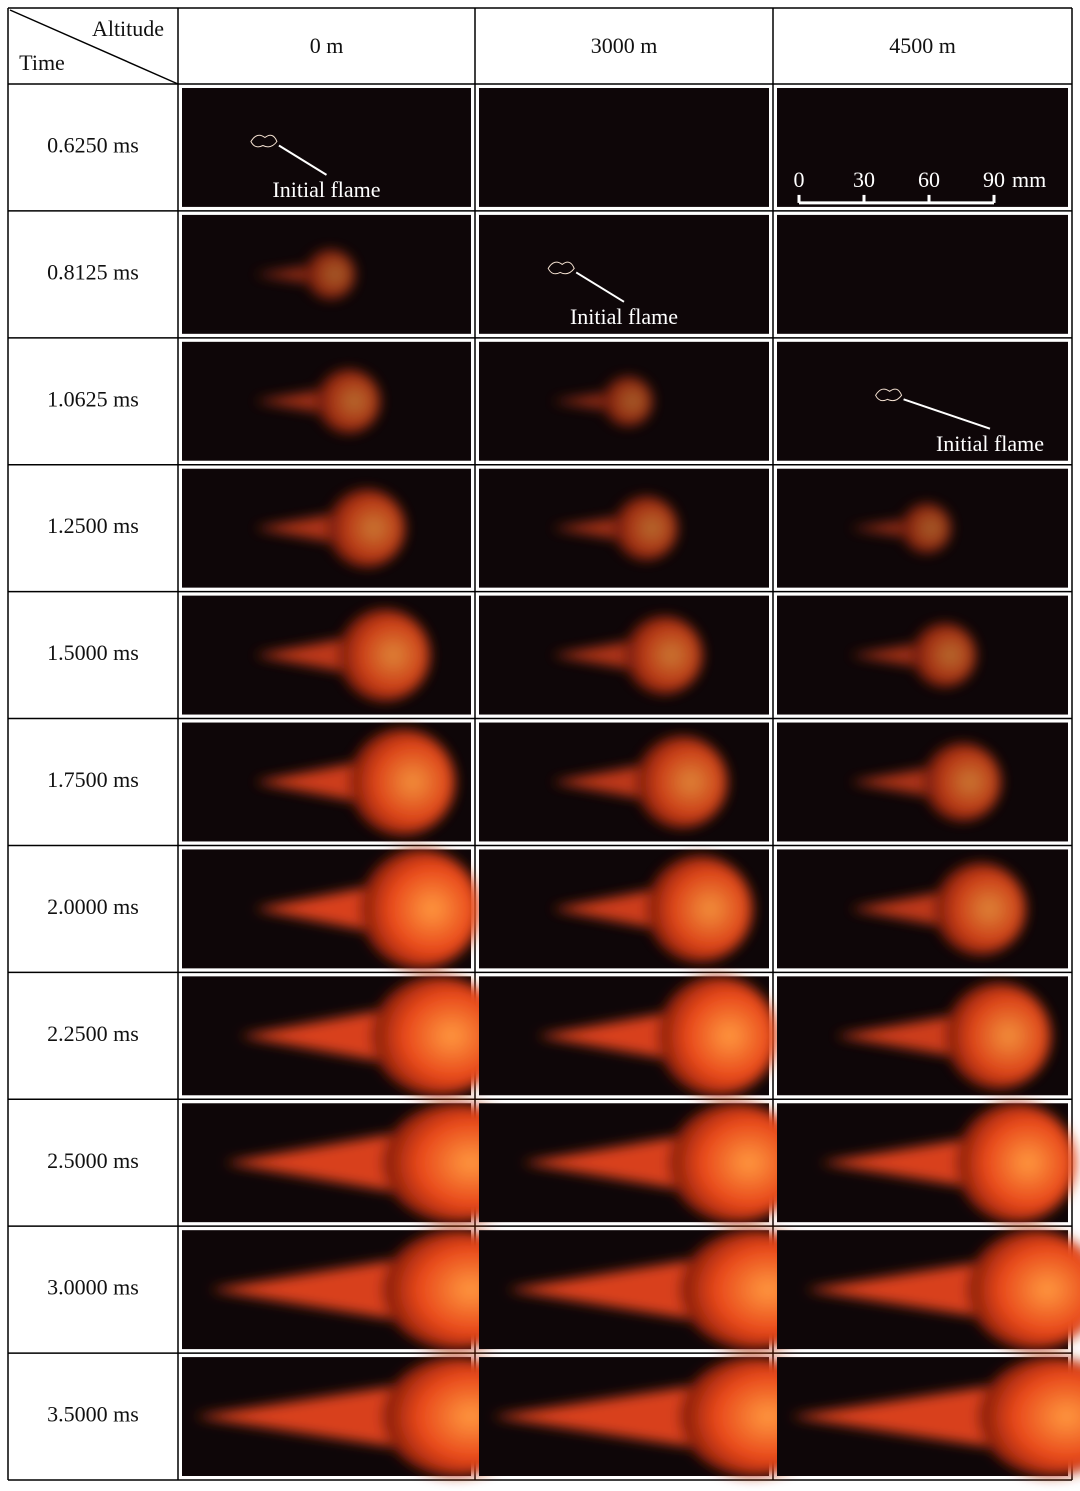  What do you see at coordinates (327, 45) in the screenshot?
I see `column-header: 0 m` at bounding box center [327, 45].